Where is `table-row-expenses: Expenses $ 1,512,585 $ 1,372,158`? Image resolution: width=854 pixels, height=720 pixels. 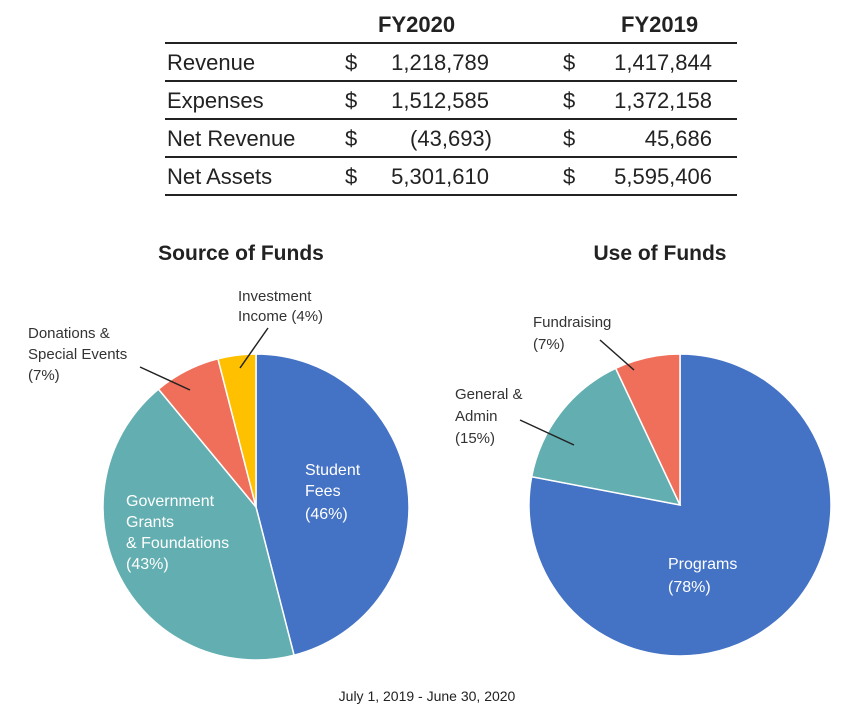 table-row-expenses: Expenses $ 1,512,585 $ 1,372,158 is located at coordinates (451, 101).